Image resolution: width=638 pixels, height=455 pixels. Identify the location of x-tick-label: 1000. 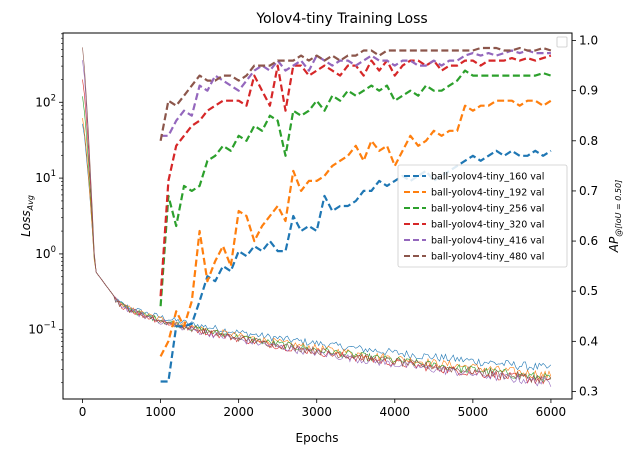
(160, 412).